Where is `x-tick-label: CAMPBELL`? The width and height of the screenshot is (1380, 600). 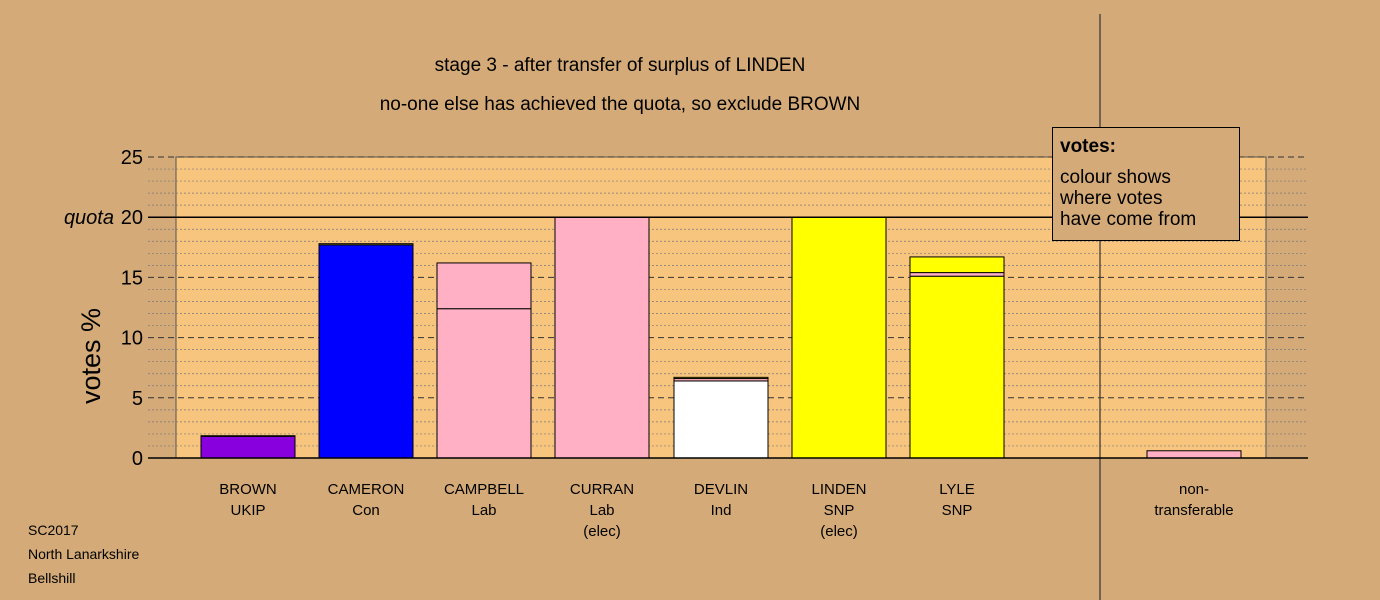
x-tick-label: CAMPBELL is located at coordinates (484, 489).